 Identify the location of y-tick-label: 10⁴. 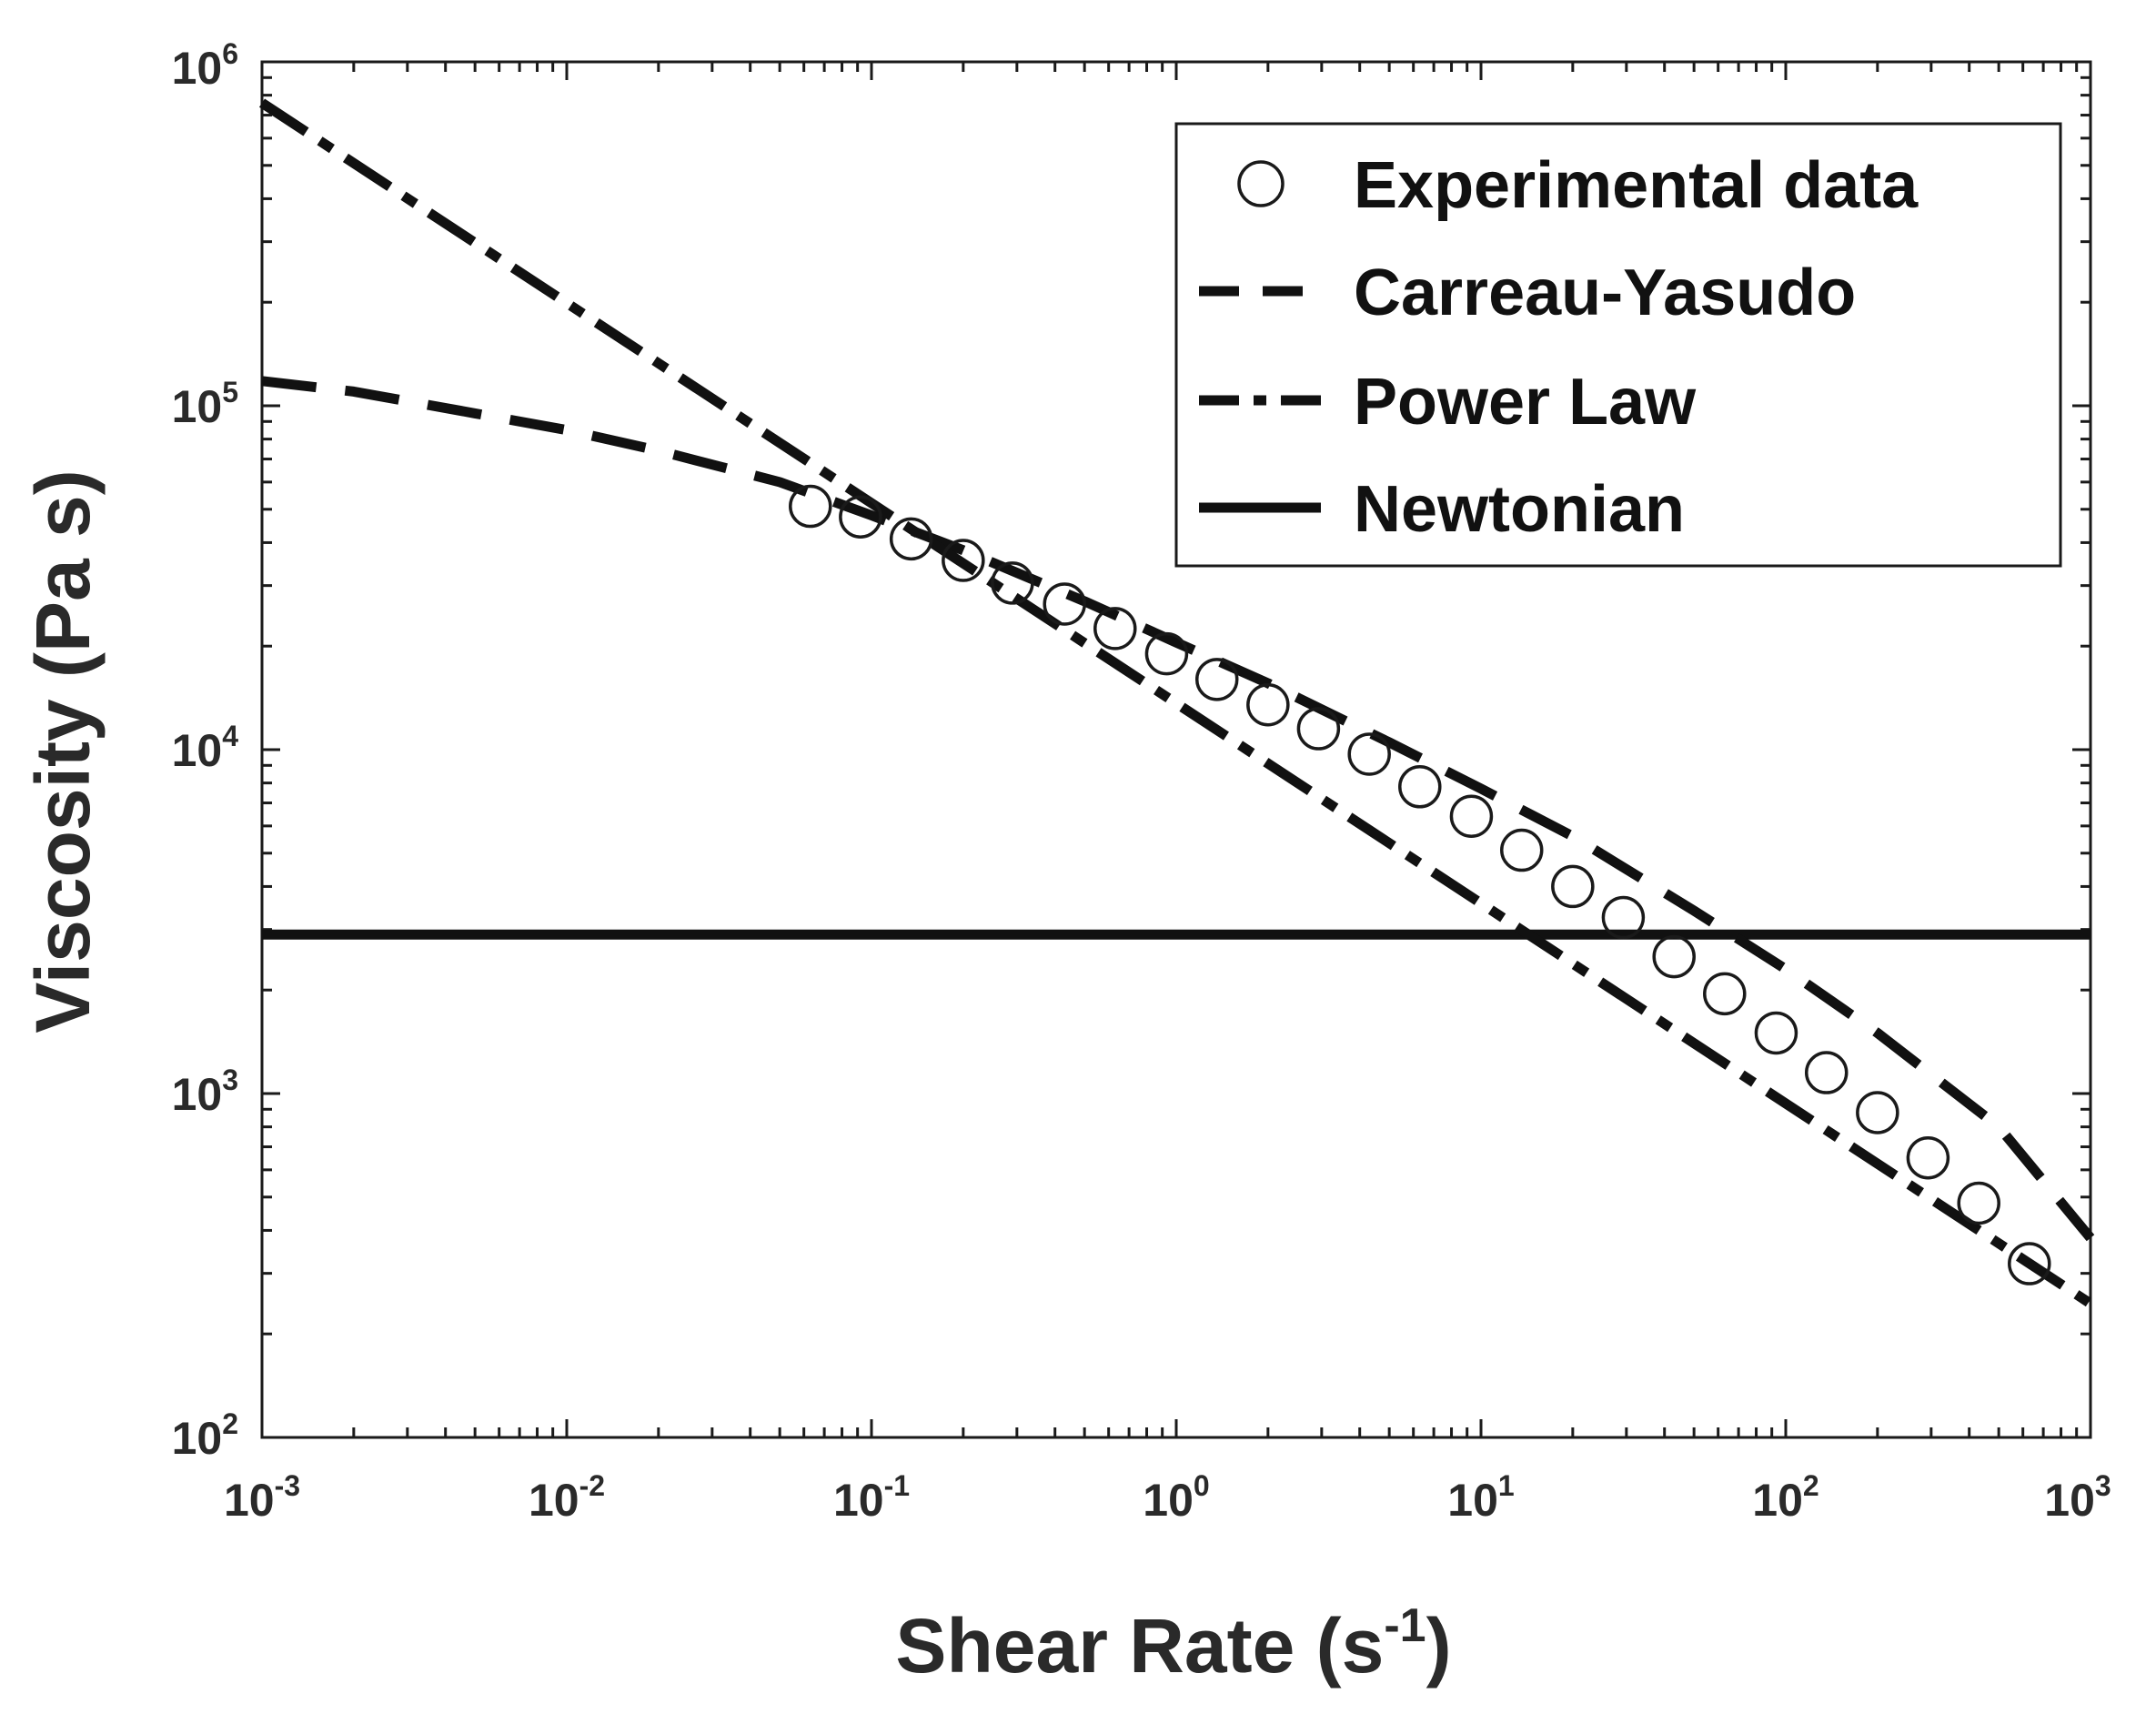
(205, 748).